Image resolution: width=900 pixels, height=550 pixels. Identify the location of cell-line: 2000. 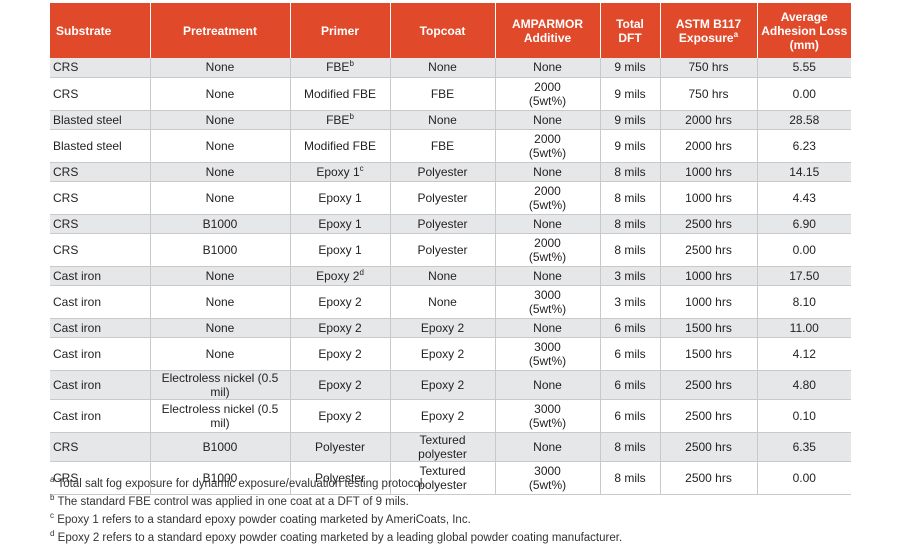
(547, 138).